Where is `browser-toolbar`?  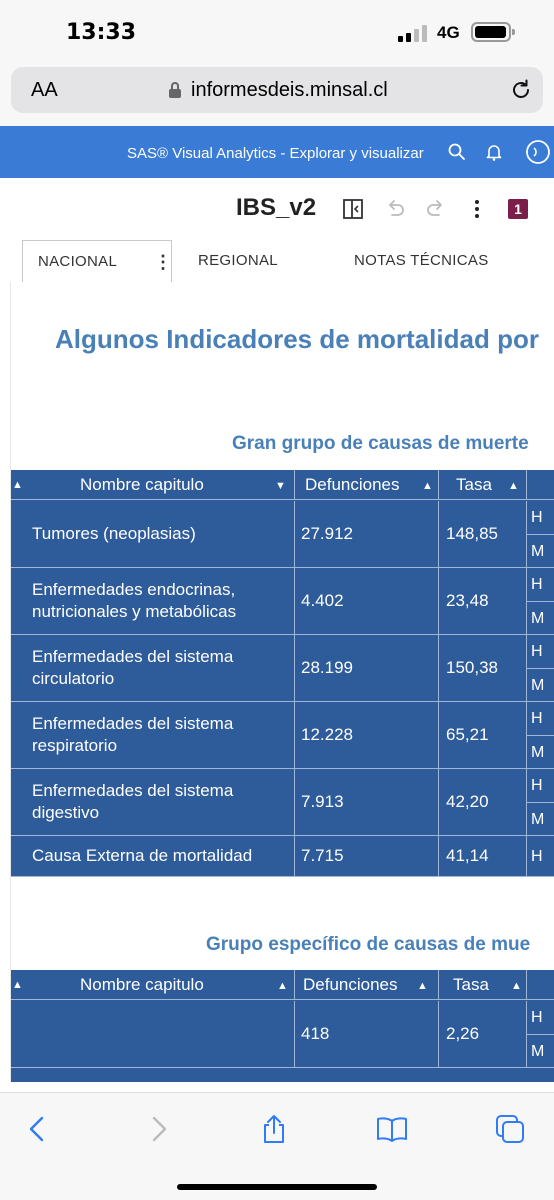 browser-toolbar is located at coordinates (277, 1146).